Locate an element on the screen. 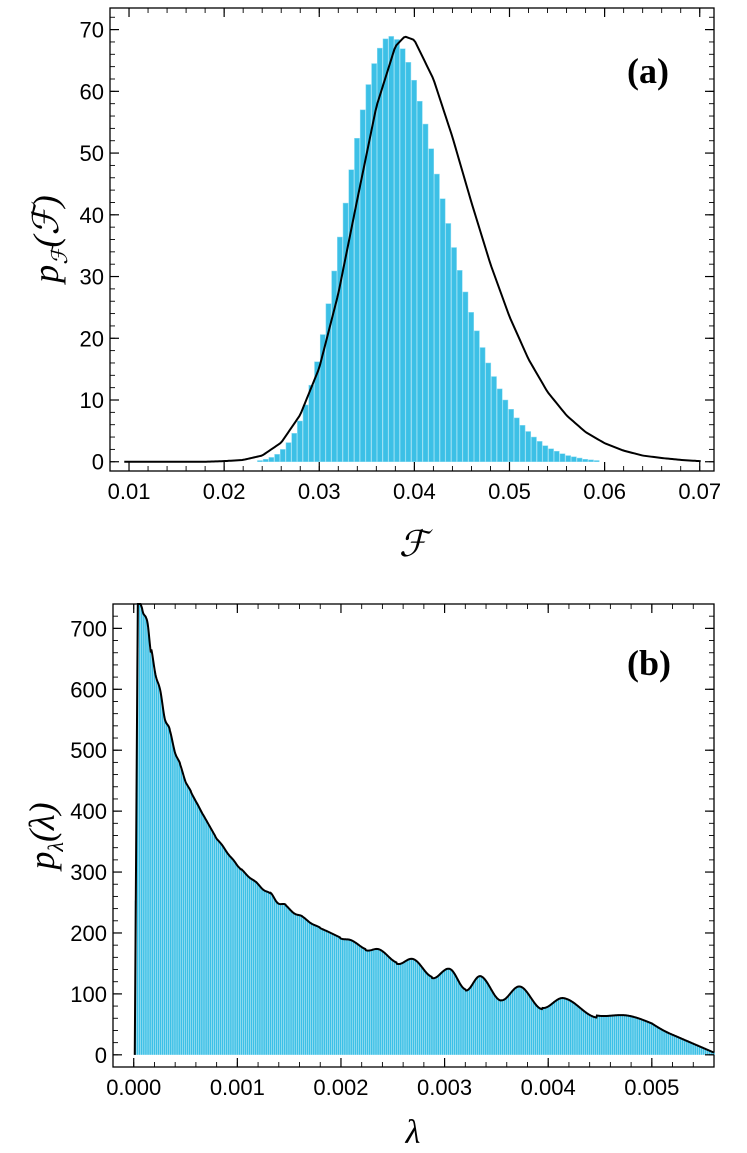 The width and height of the screenshot is (747, 1153). panel-b-y-axis-label-subscript: λ is located at coordinates (55, 847).